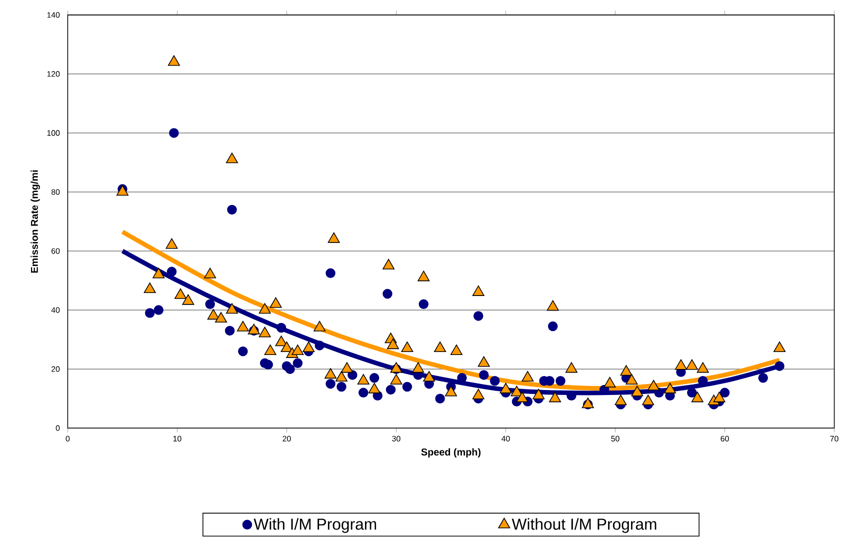 Image resolution: width=842 pixels, height=553 pixels. What do you see at coordinates (584, 526) in the screenshot?
I see `legend-label: Without I/M Program` at bounding box center [584, 526].